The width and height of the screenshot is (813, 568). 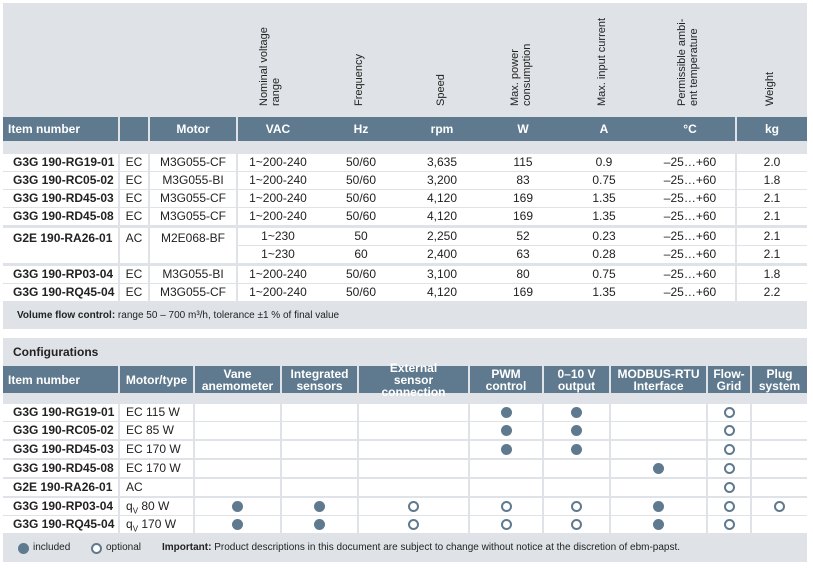 I want to click on spec-cell-weight: 1.8, so click(x=772, y=274).